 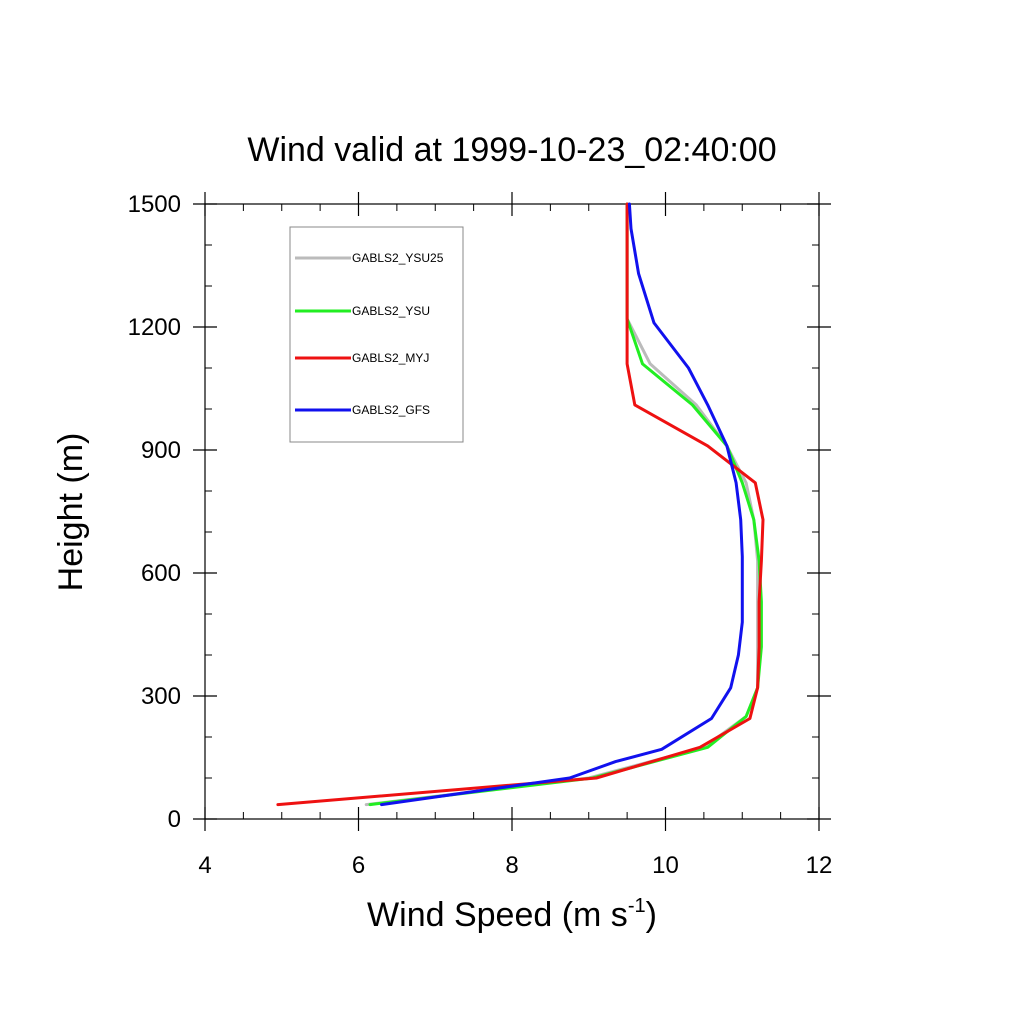 What do you see at coordinates (174, 819) in the screenshot?
I see `y-tick-label: 0` at bounding box center [174, 819].